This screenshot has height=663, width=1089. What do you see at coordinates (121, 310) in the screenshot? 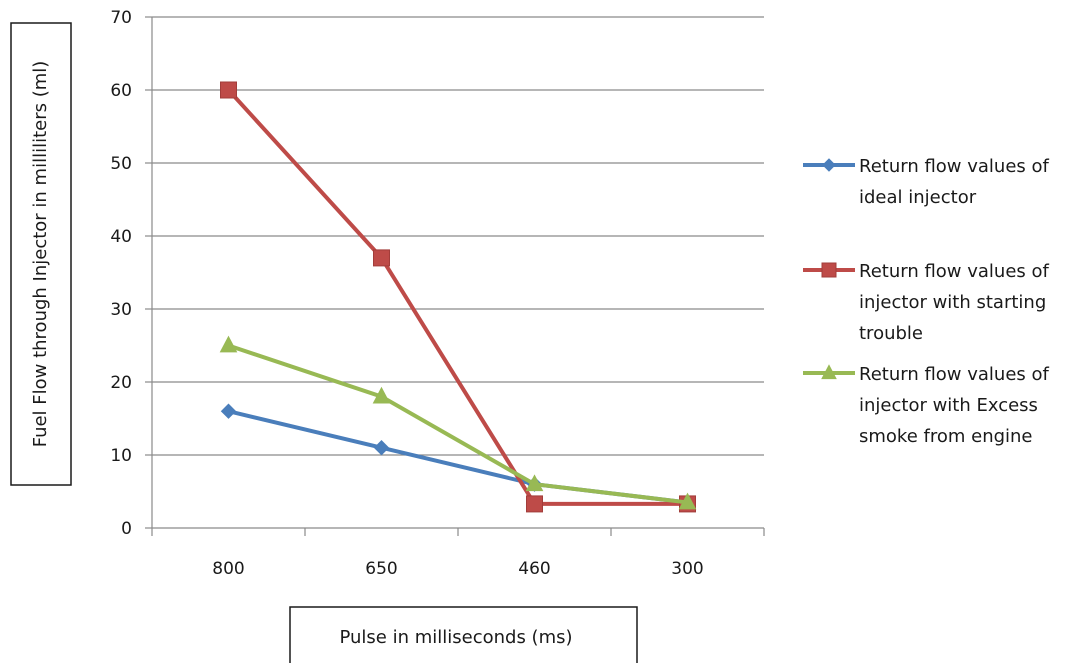
I see `y-tick-label: 30` at bounding box center [121, 310].